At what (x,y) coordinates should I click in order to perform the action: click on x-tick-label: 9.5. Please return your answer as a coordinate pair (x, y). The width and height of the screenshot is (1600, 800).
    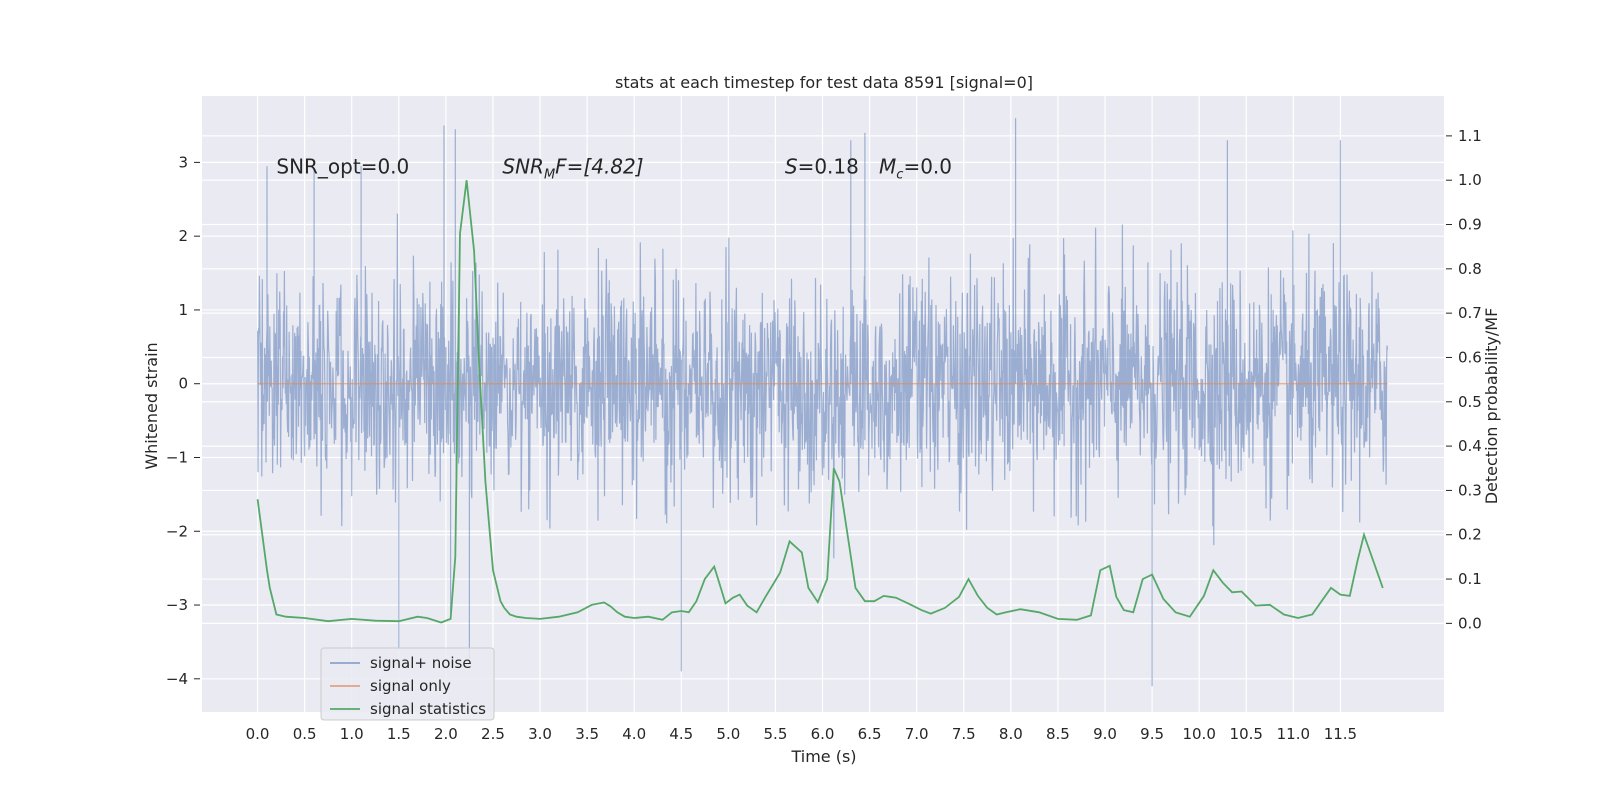
    Looking at the image, I should click on (1152, 734).